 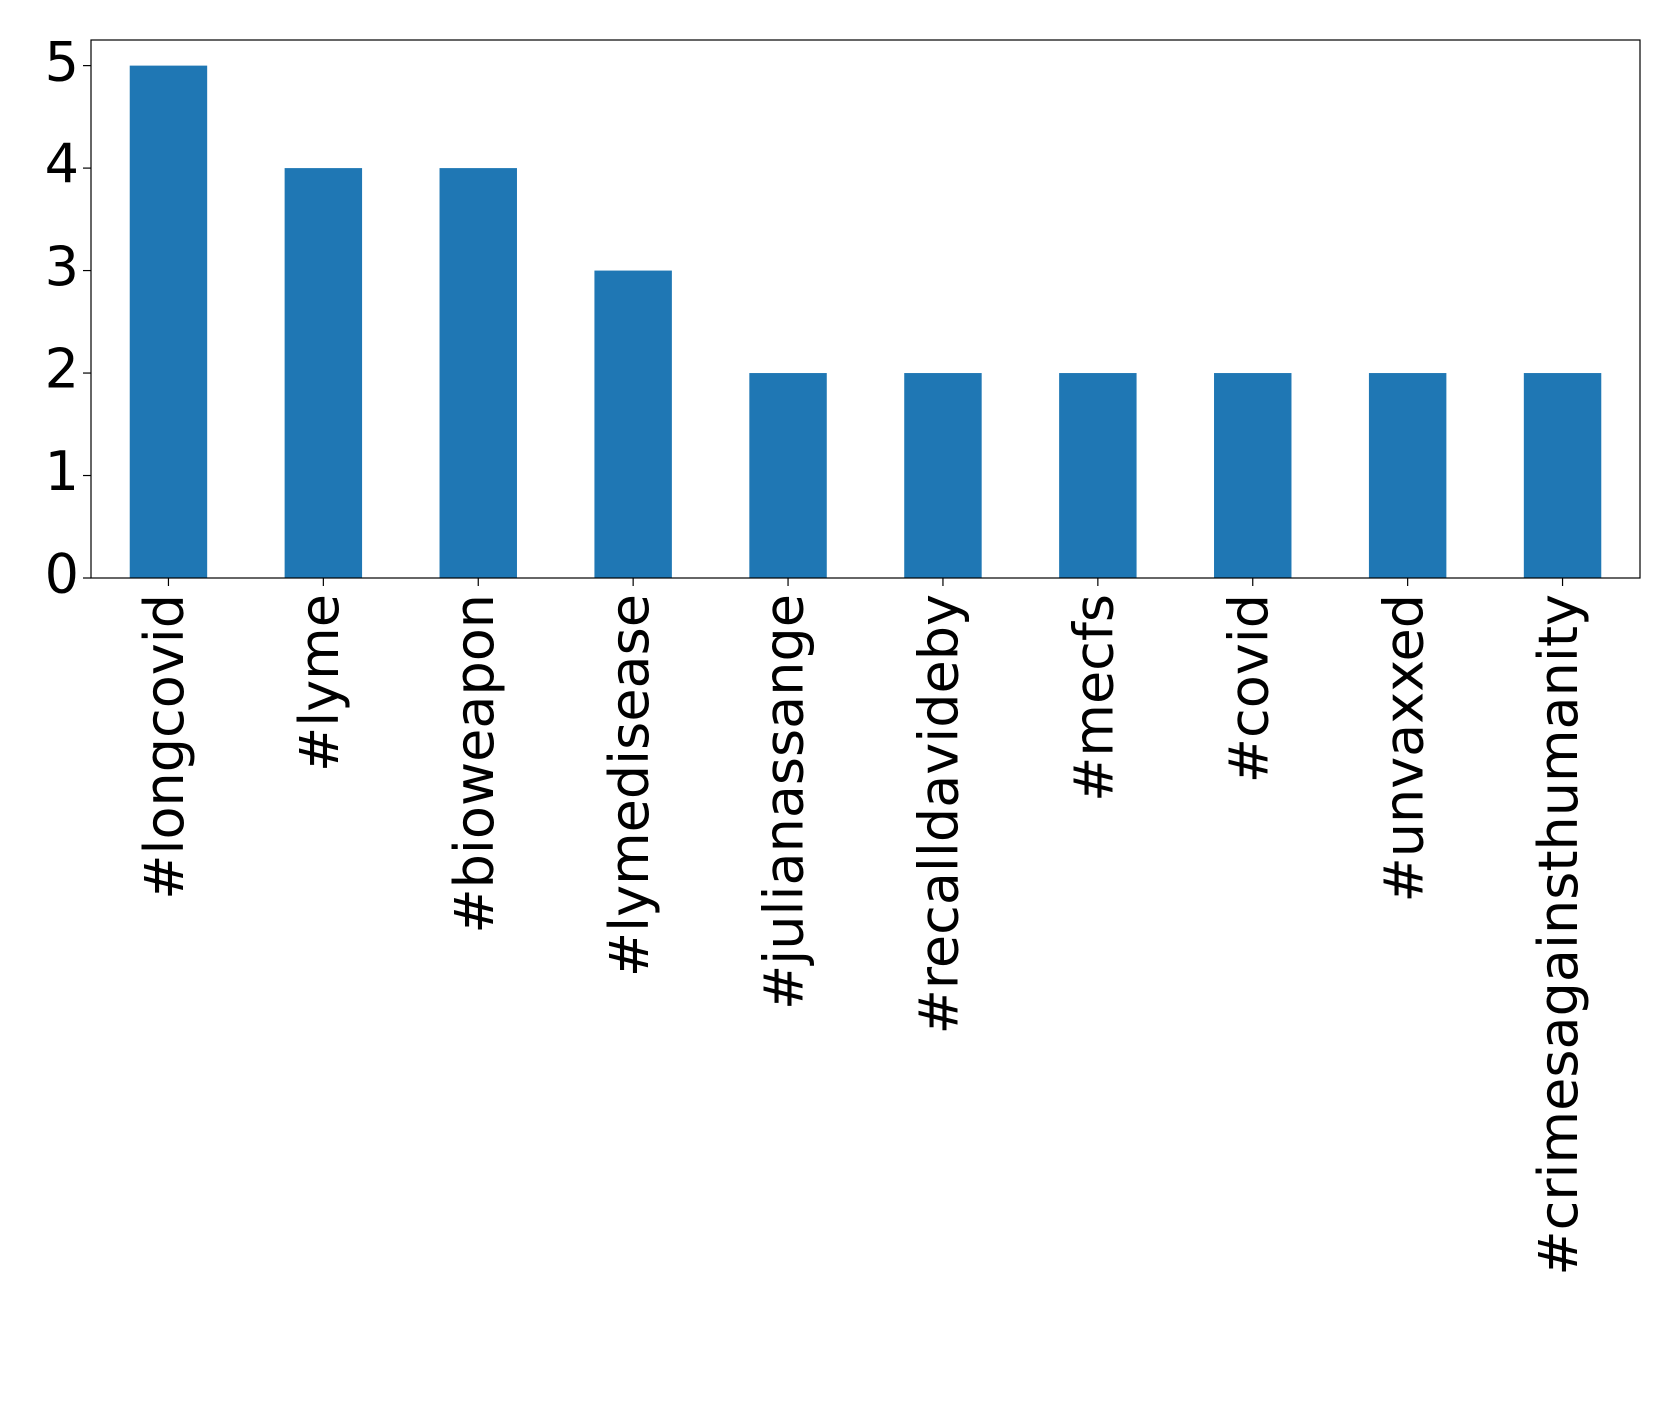 I want to click on x-tick-label: #covid, so click(x=1248, y=688).